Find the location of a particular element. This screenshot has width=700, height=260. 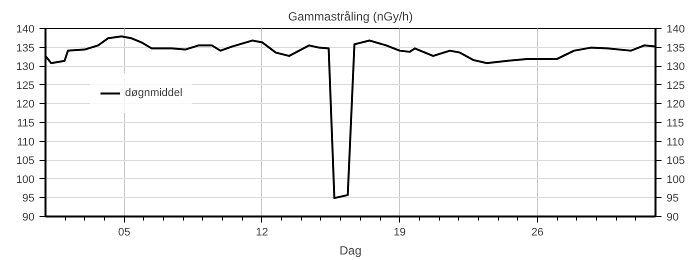

y2-tick-label: 110 is located at coordinates (675, 142).